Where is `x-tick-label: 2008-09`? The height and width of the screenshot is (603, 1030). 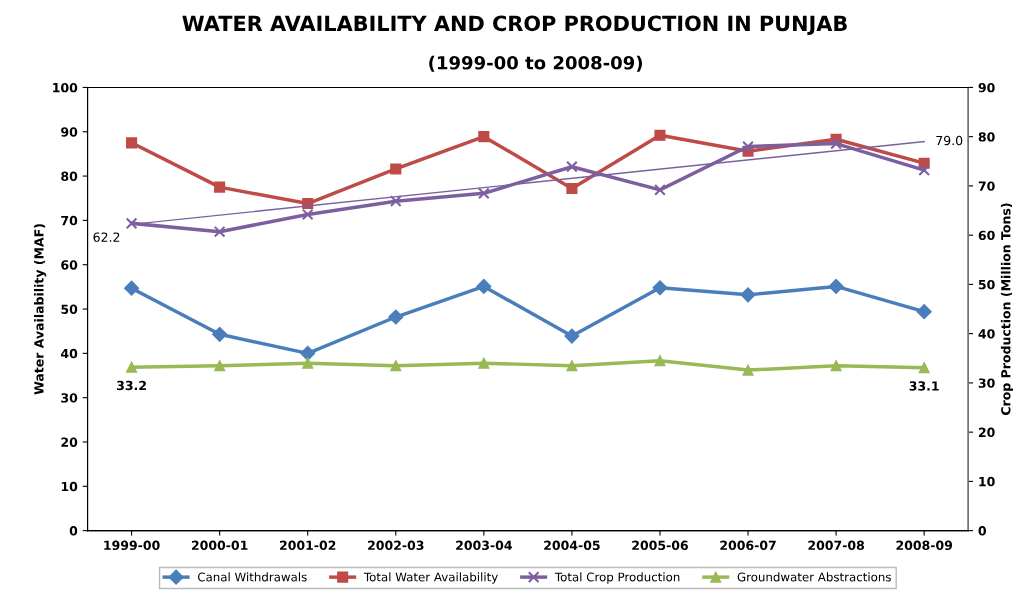
x-tick-label: 2008-09 is located at coordinates (924, 545).